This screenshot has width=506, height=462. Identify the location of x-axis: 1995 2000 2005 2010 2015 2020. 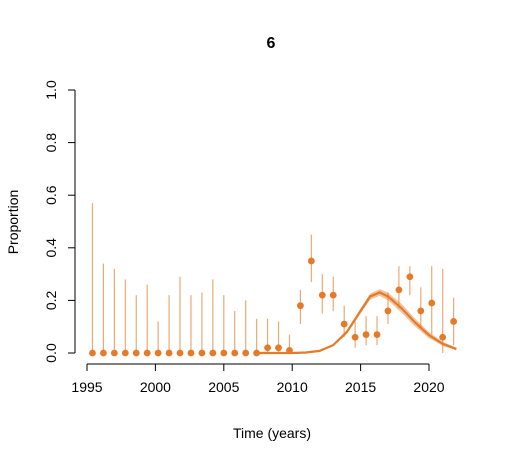
(258, 379).